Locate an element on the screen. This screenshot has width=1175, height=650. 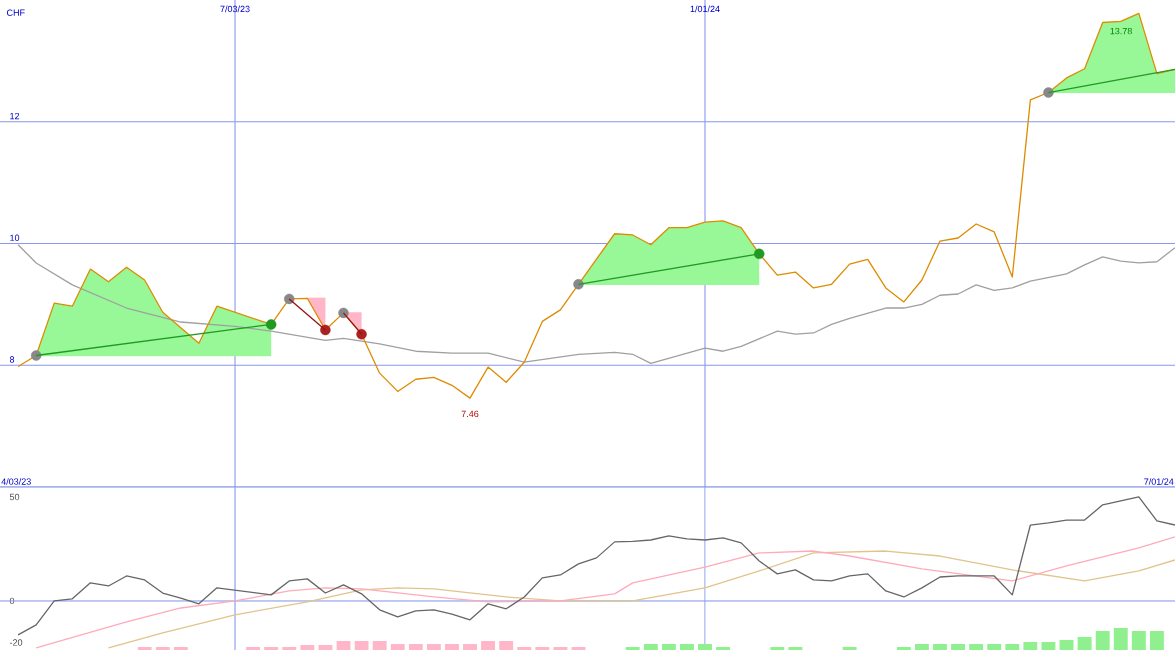
y-tick-label: 50 is located at coordinates (14, 497).